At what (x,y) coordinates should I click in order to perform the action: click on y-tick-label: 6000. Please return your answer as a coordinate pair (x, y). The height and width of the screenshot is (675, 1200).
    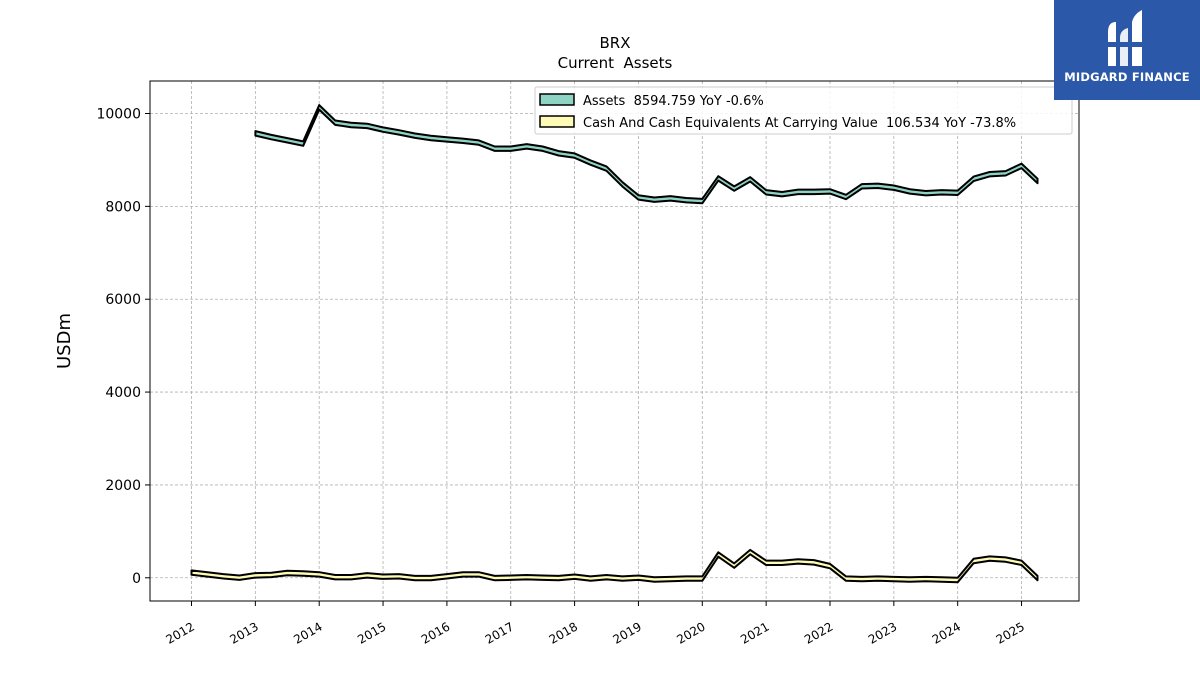
    Looking at the image, I should click on (123, 300).